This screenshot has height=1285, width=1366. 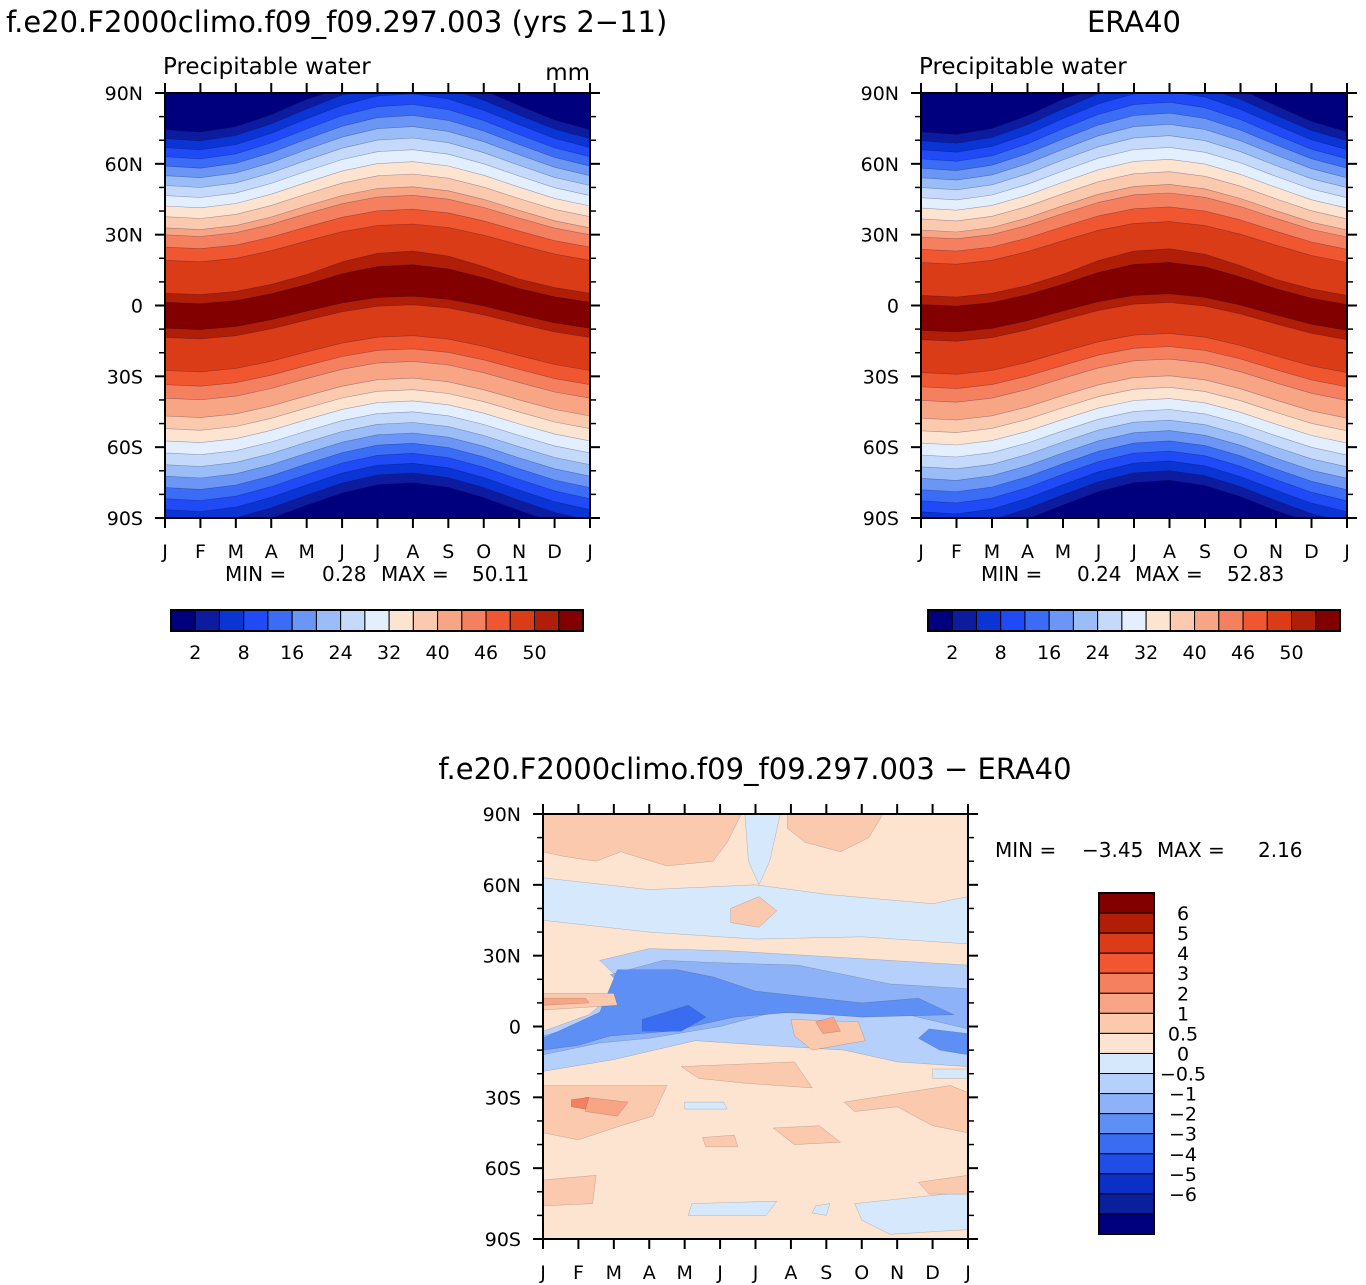 I want to click on diff-neg-core, so click(x=942, y=1042).